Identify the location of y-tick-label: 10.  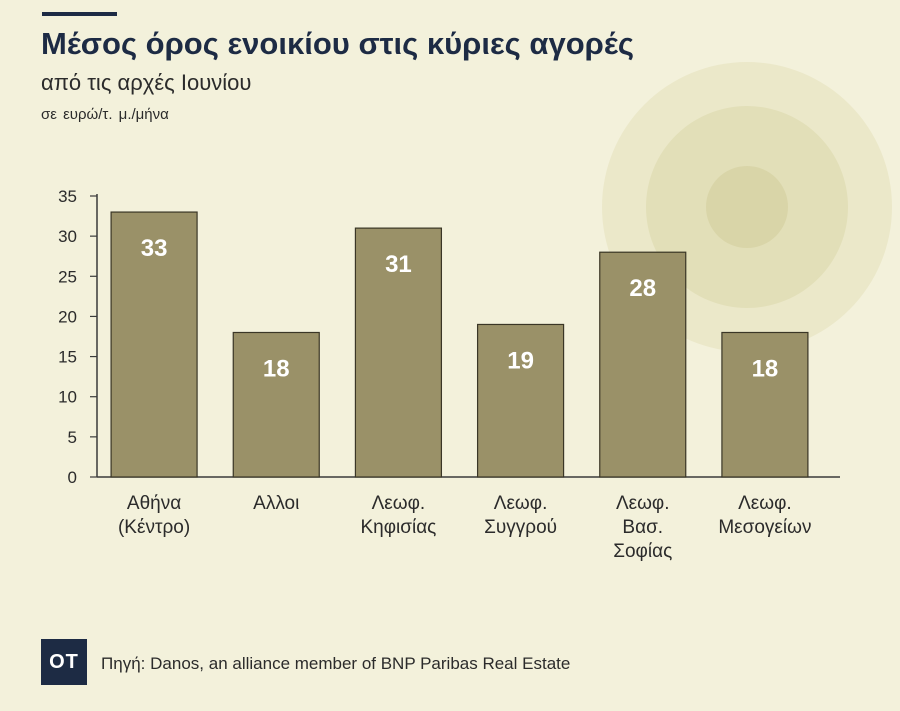
(67, 397).